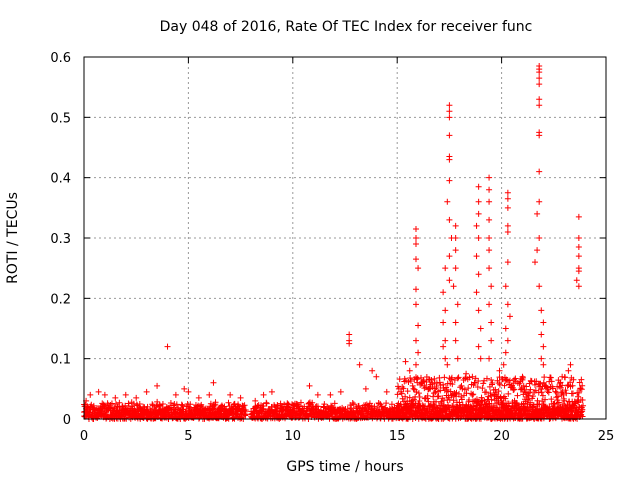  Describe the element at coordinates (501, 436) in the screenshot. I see `x-tick-label: 20` at that location.